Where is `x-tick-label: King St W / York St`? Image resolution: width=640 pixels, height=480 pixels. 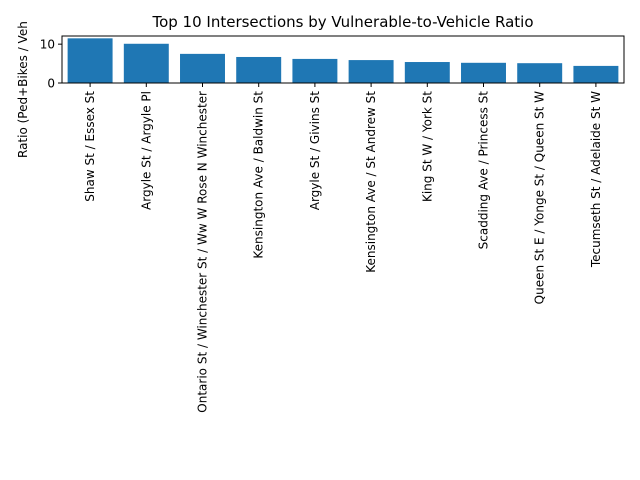
x-tick-label: King St W / York St is located at coordinates (427, 146).